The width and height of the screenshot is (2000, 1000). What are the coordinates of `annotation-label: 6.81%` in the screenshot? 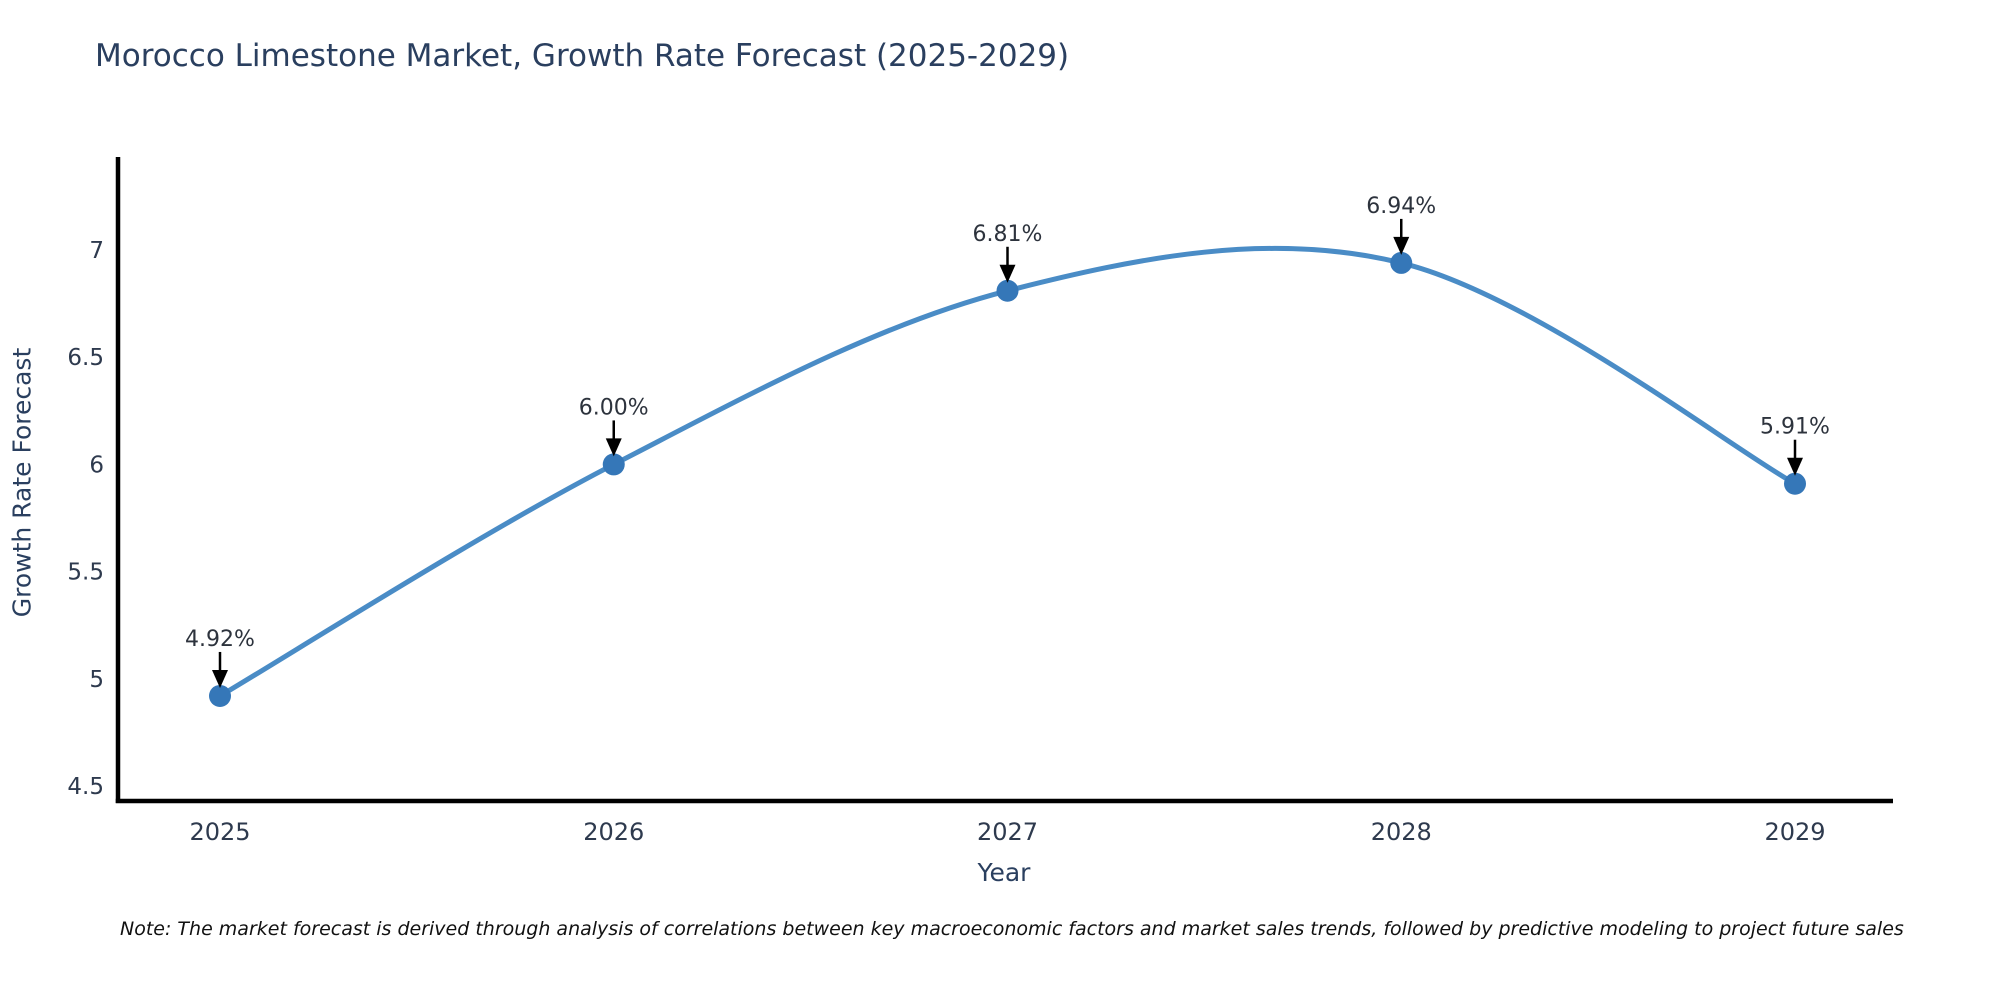 It's located at (1008, 234).